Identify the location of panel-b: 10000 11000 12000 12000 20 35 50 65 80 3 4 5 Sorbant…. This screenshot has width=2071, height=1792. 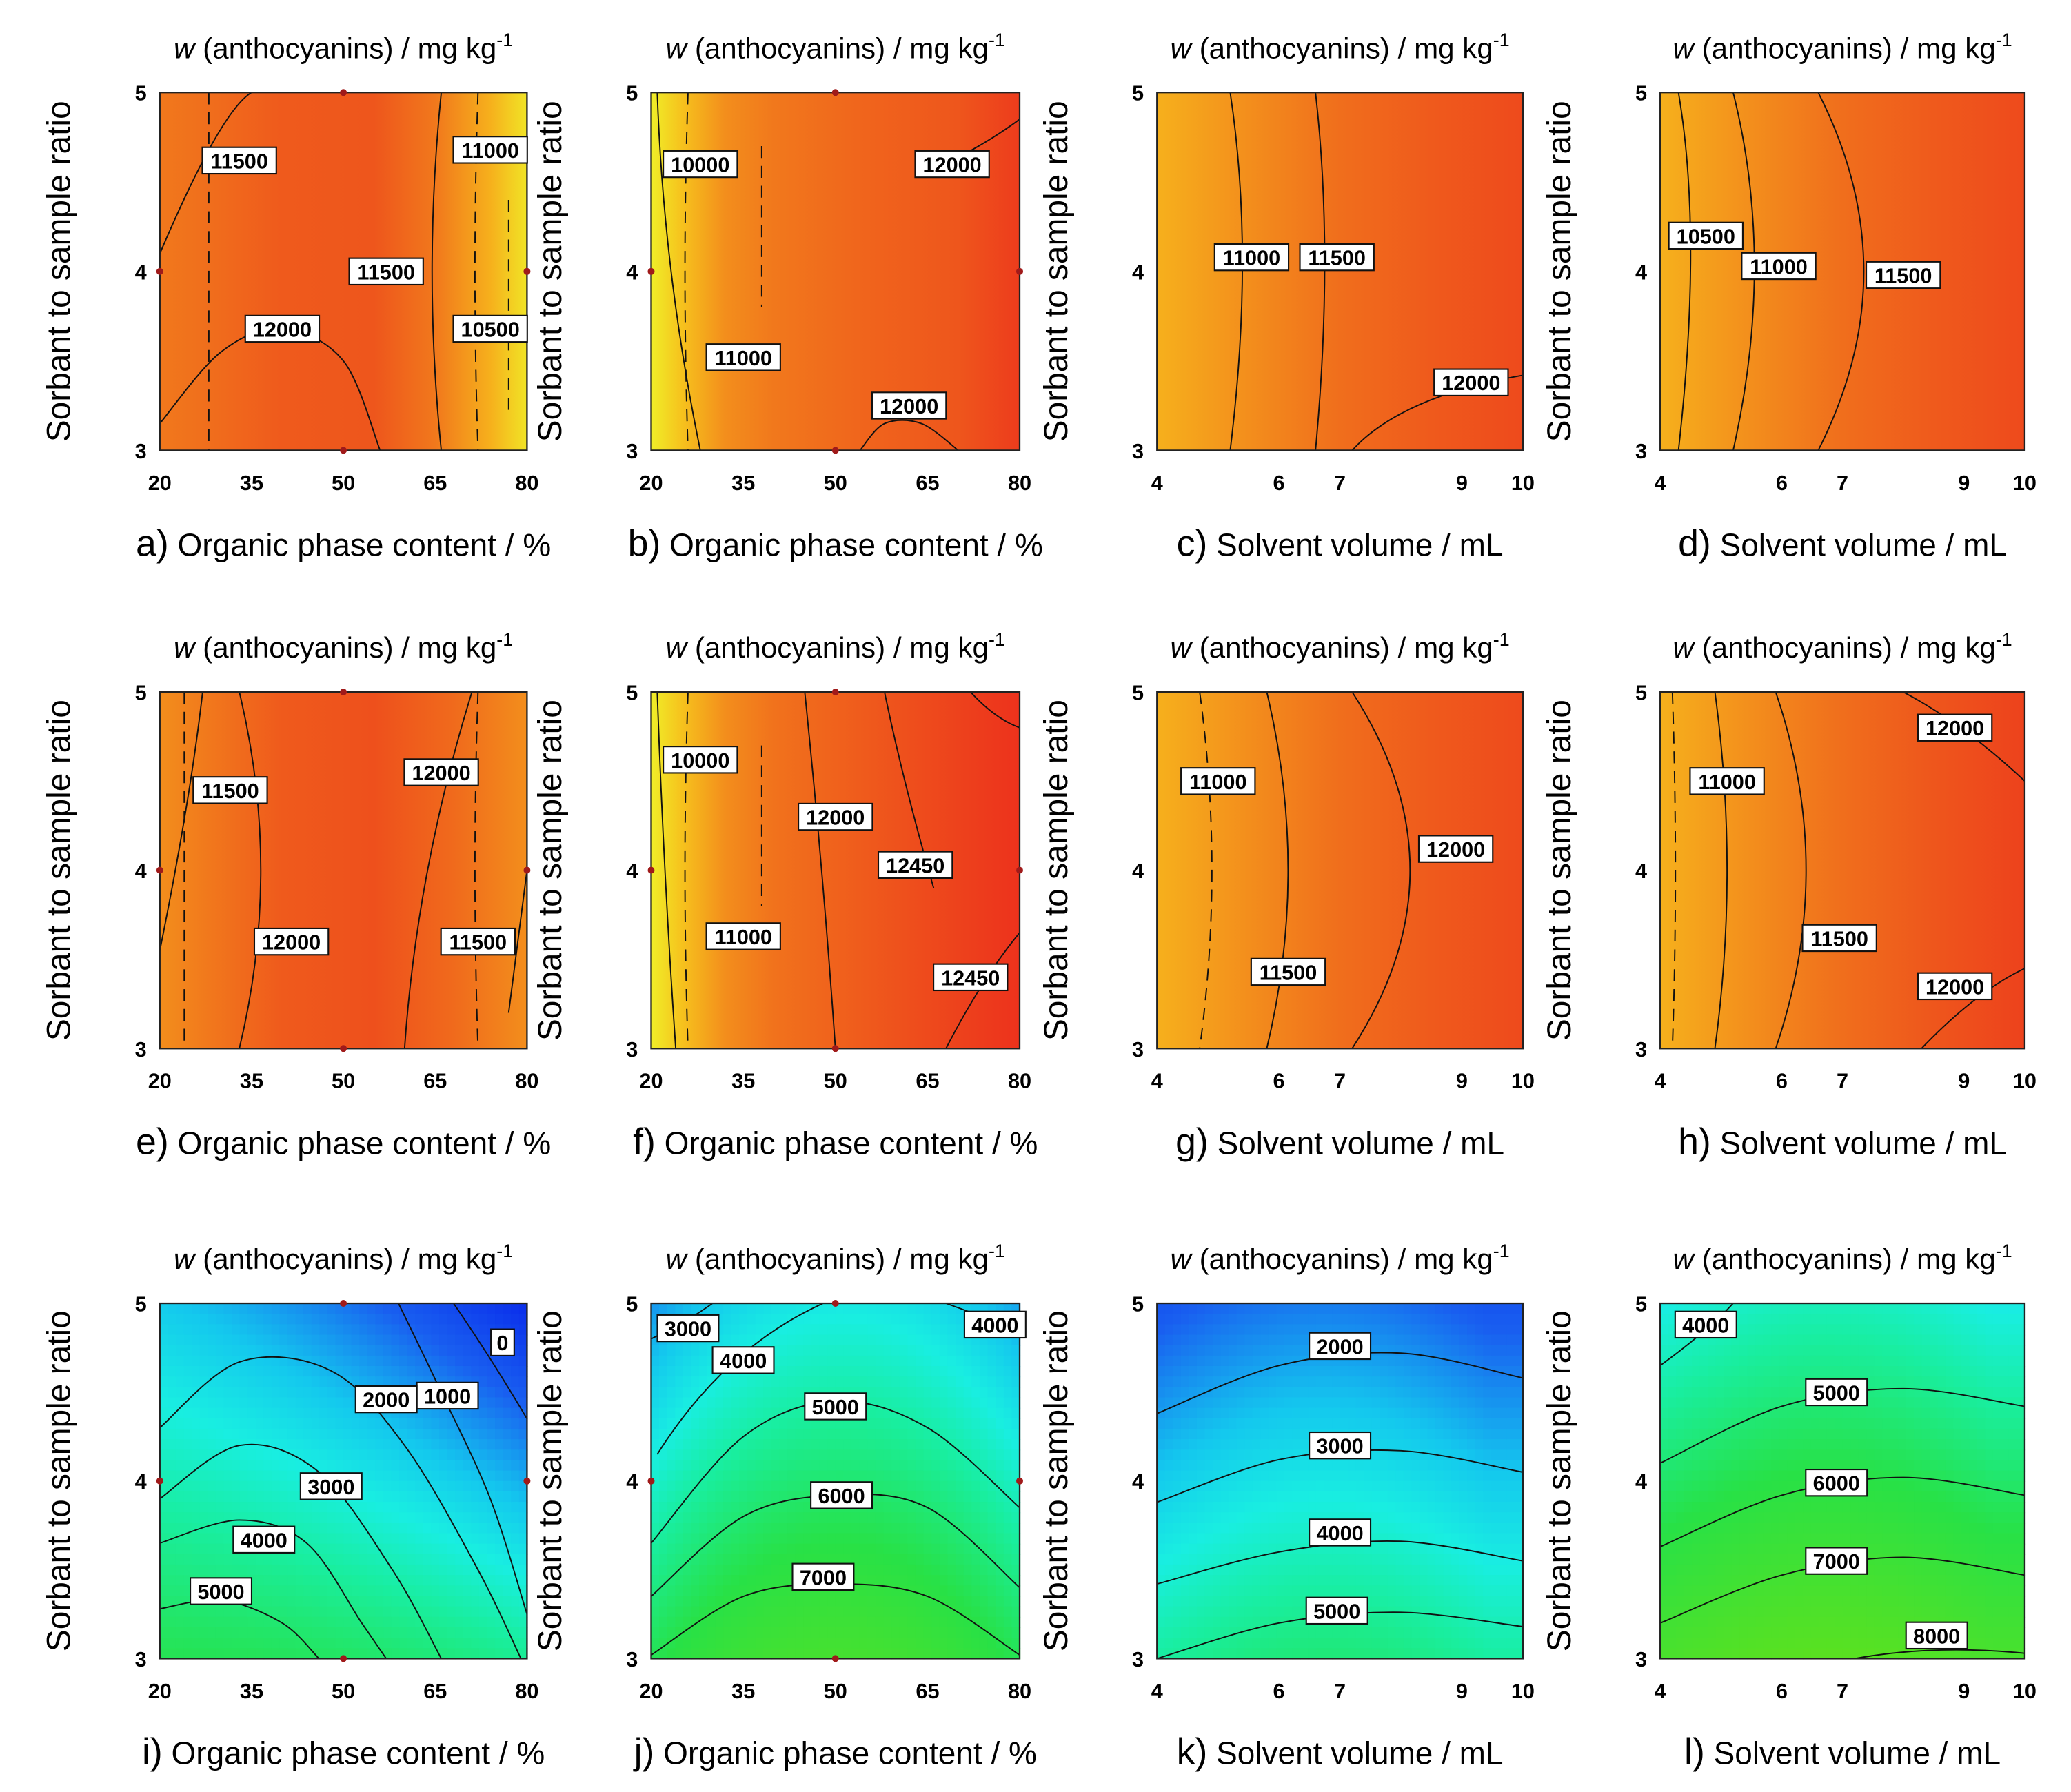
(787, 297).